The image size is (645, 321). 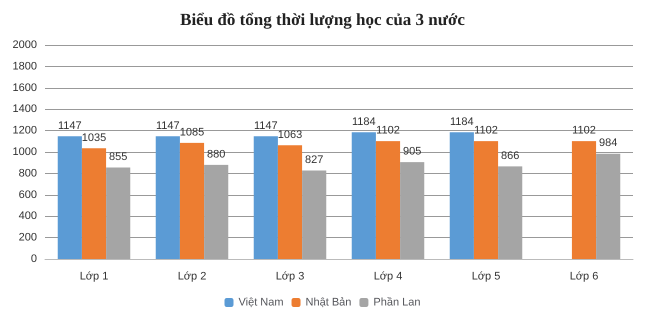 What do you see at coordinates (314, 160) in the screenshot?
I see `data-label: 827` at bounding box center [314, 160].